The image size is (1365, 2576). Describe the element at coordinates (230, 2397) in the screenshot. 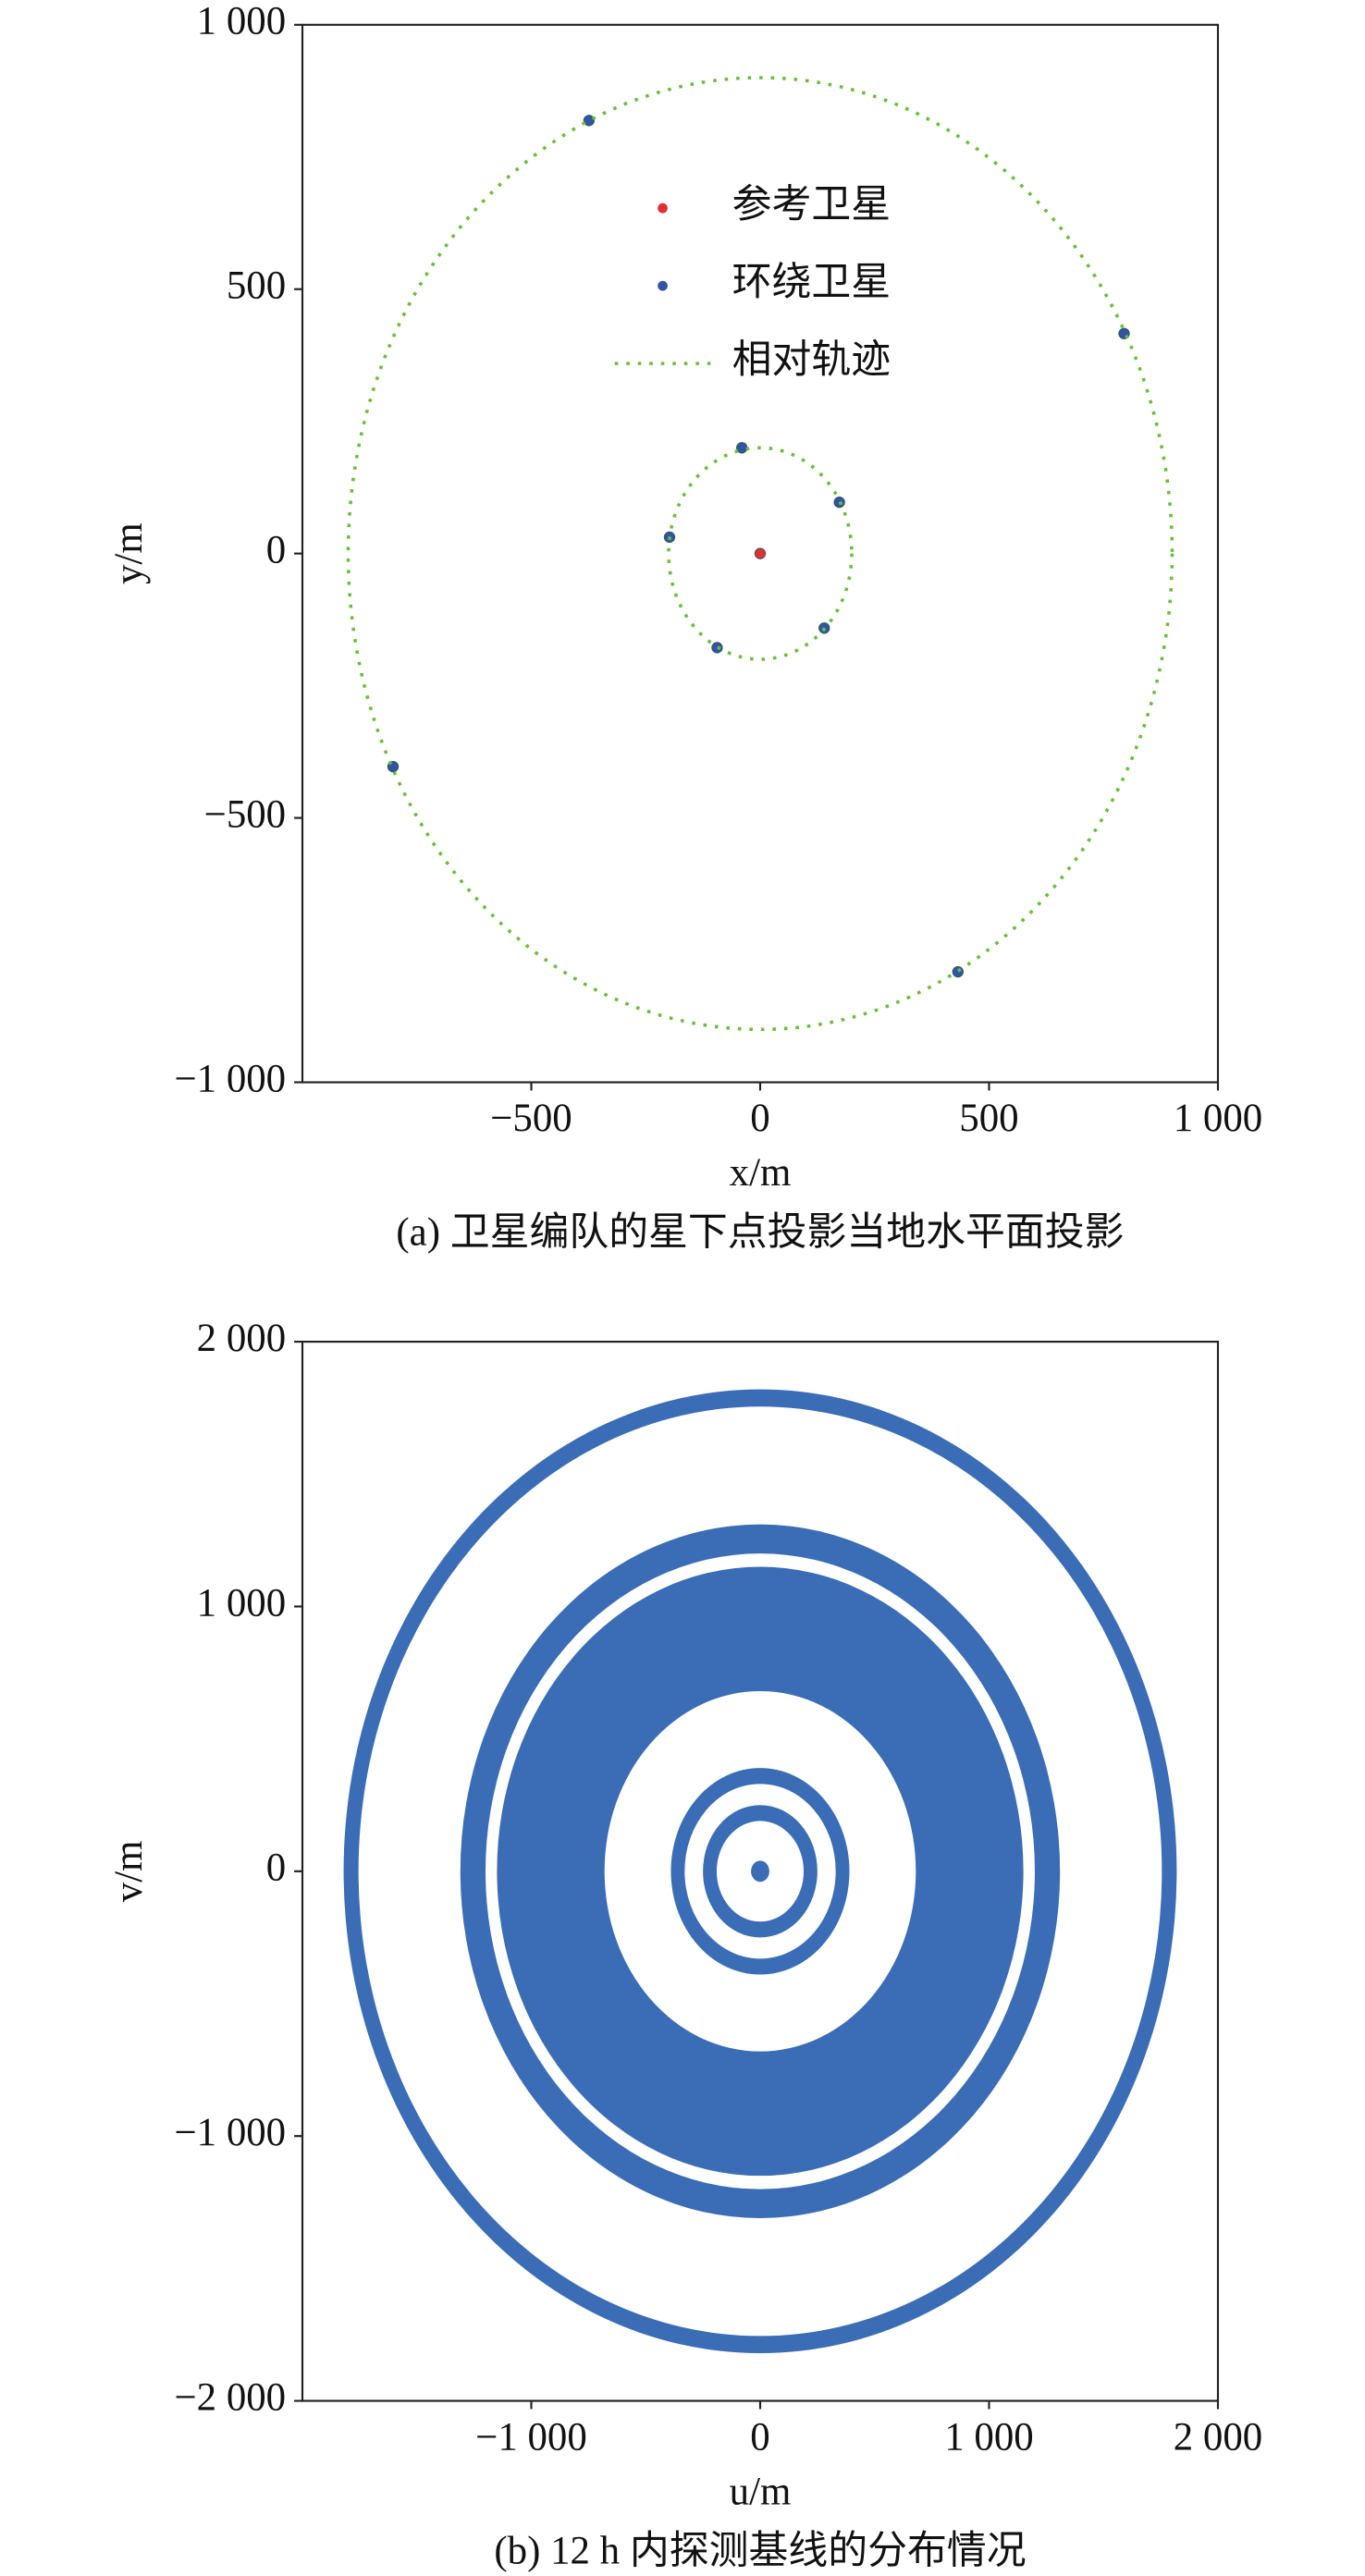

I see `y-tick-label: −2 000` at that location.